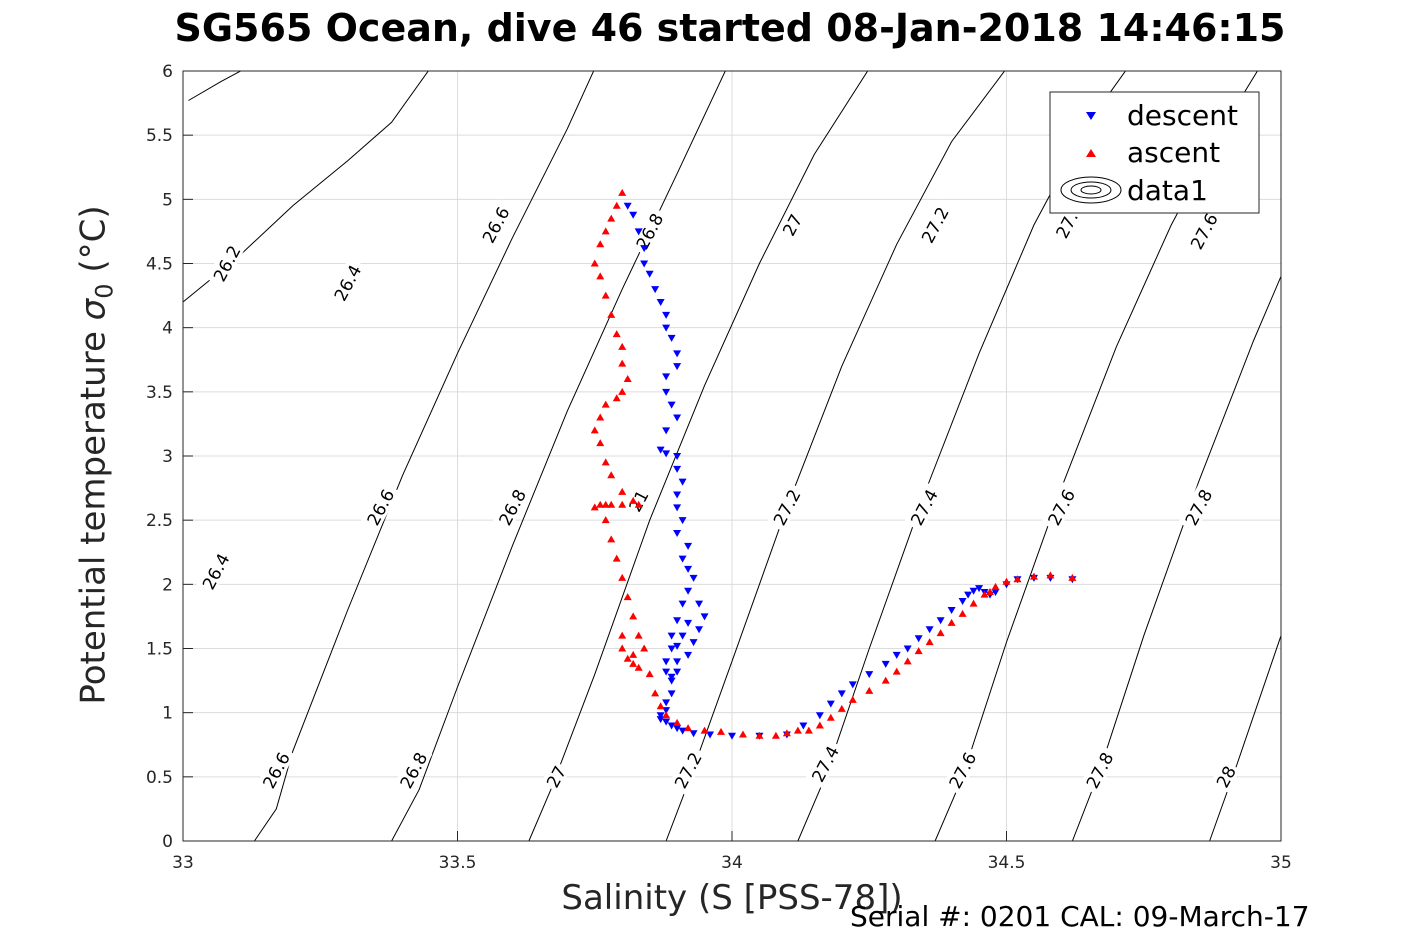  What do you see at coordinates (1182, 115) in the screenshot?
I see `legend-label-descent: descent` at bounding box center [1182, 115].